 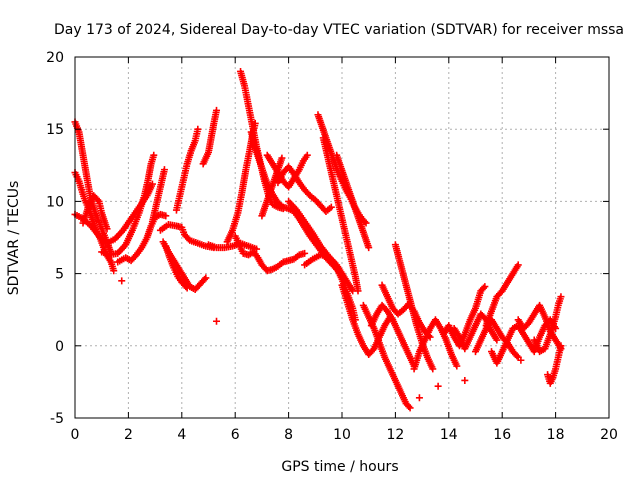 What do you see at coordinates (288, 435) in the screenshot?
I see `x-tick-label: 8` at bounding box center [288, 435].